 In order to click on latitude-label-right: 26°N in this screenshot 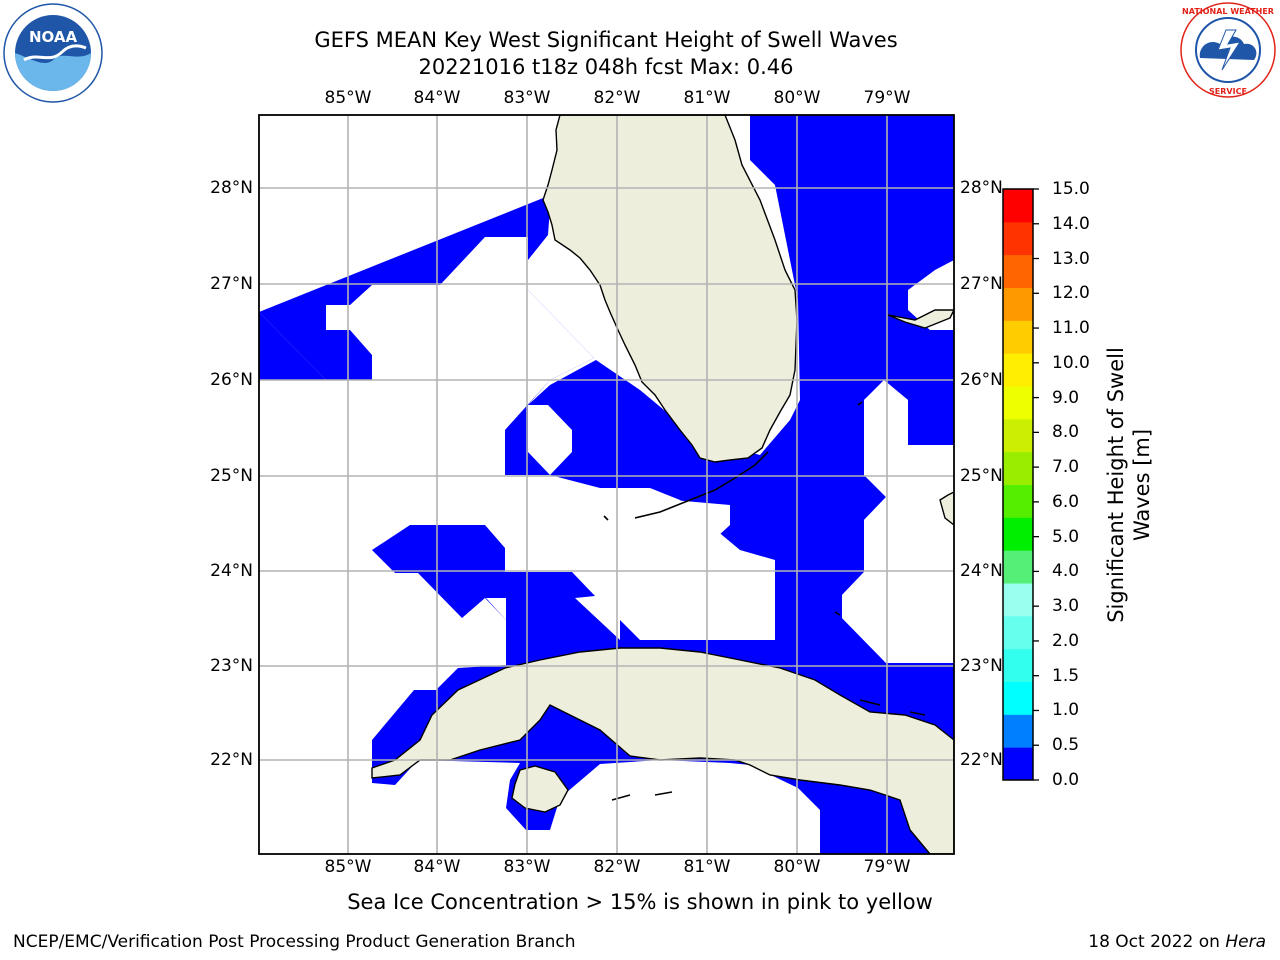, I will do `click(981, 380)`.